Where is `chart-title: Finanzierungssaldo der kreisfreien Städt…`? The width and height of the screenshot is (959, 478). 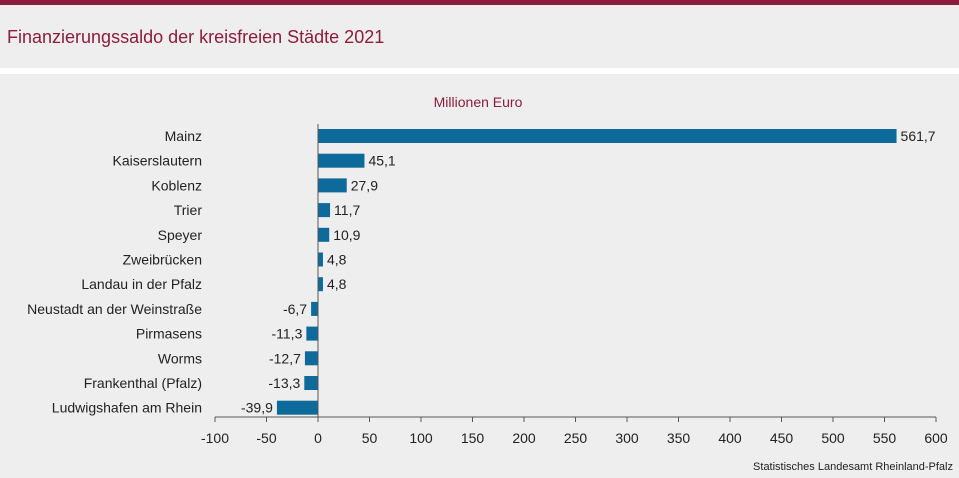 chart-title: Finanzierungssaldo der kreisfreien Städt… is located at coordinates (196, 37).